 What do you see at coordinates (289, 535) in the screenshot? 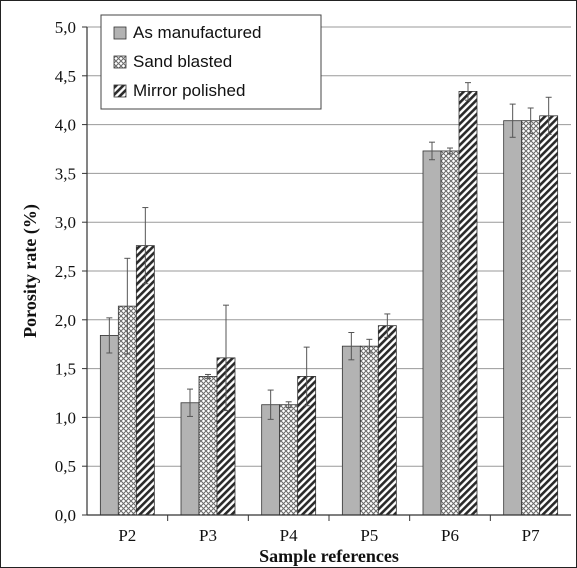
I see `x-tick-label: P4` at bounding box center [289, 535].